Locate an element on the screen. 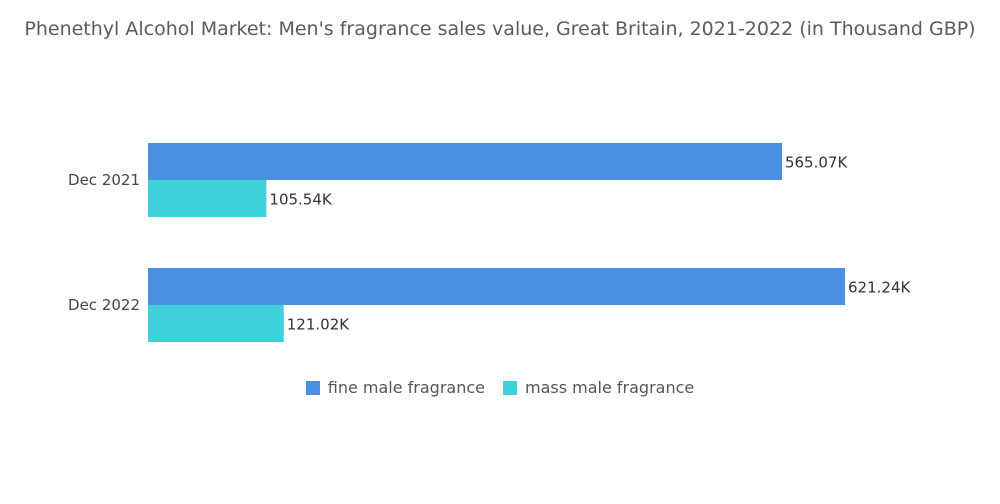  legend-item: fine male fragrance is located at coordinates (395, 387).